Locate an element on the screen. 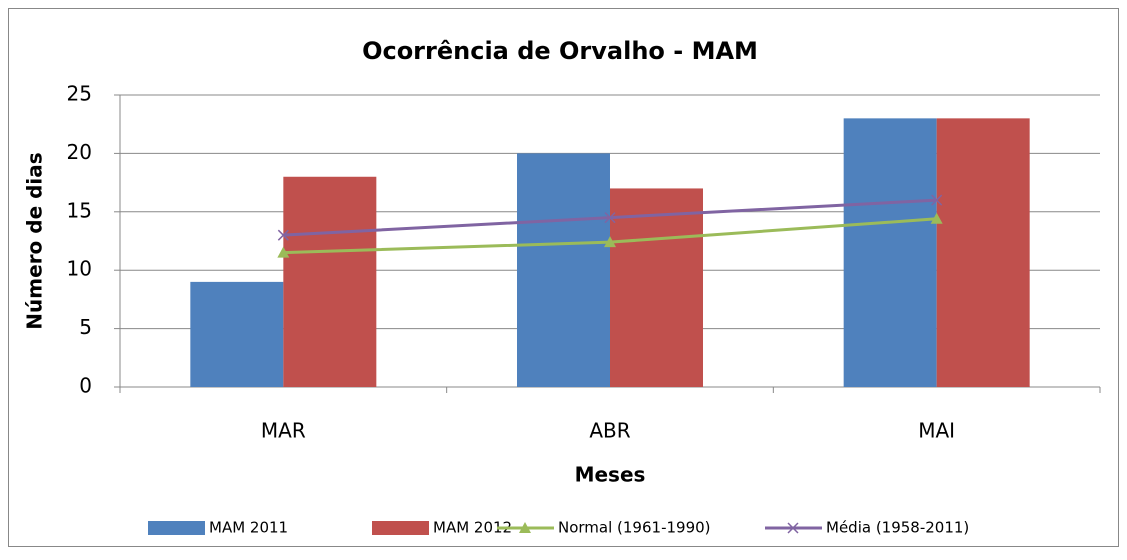 Image resolution: width=1127 pixels, height=560 pixels. y-tick-label: 10 is located at coordinates (79, 269).